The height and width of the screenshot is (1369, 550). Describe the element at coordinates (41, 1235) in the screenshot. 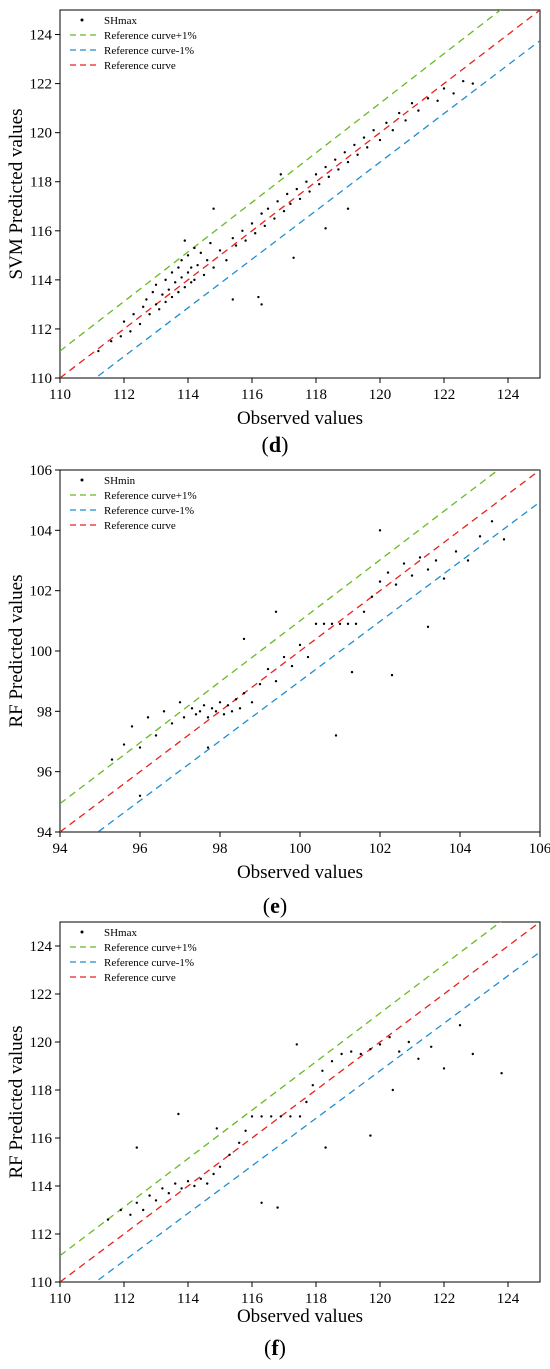

I see `y-tick-label: 112` at that location.